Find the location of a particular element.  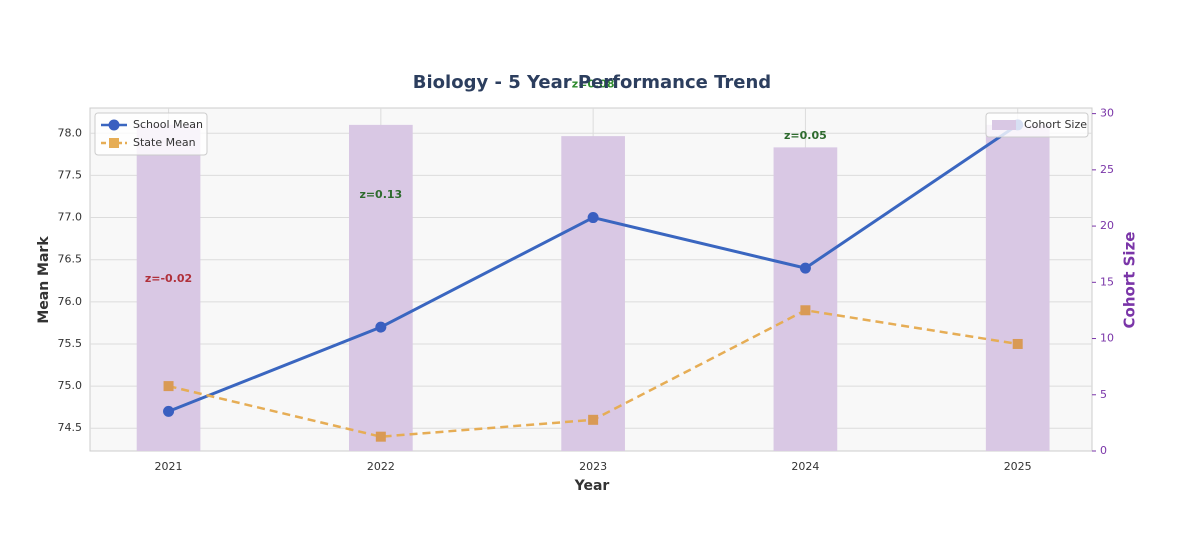

y2-tick-label: 20 is located at coordinates (1107, 225).